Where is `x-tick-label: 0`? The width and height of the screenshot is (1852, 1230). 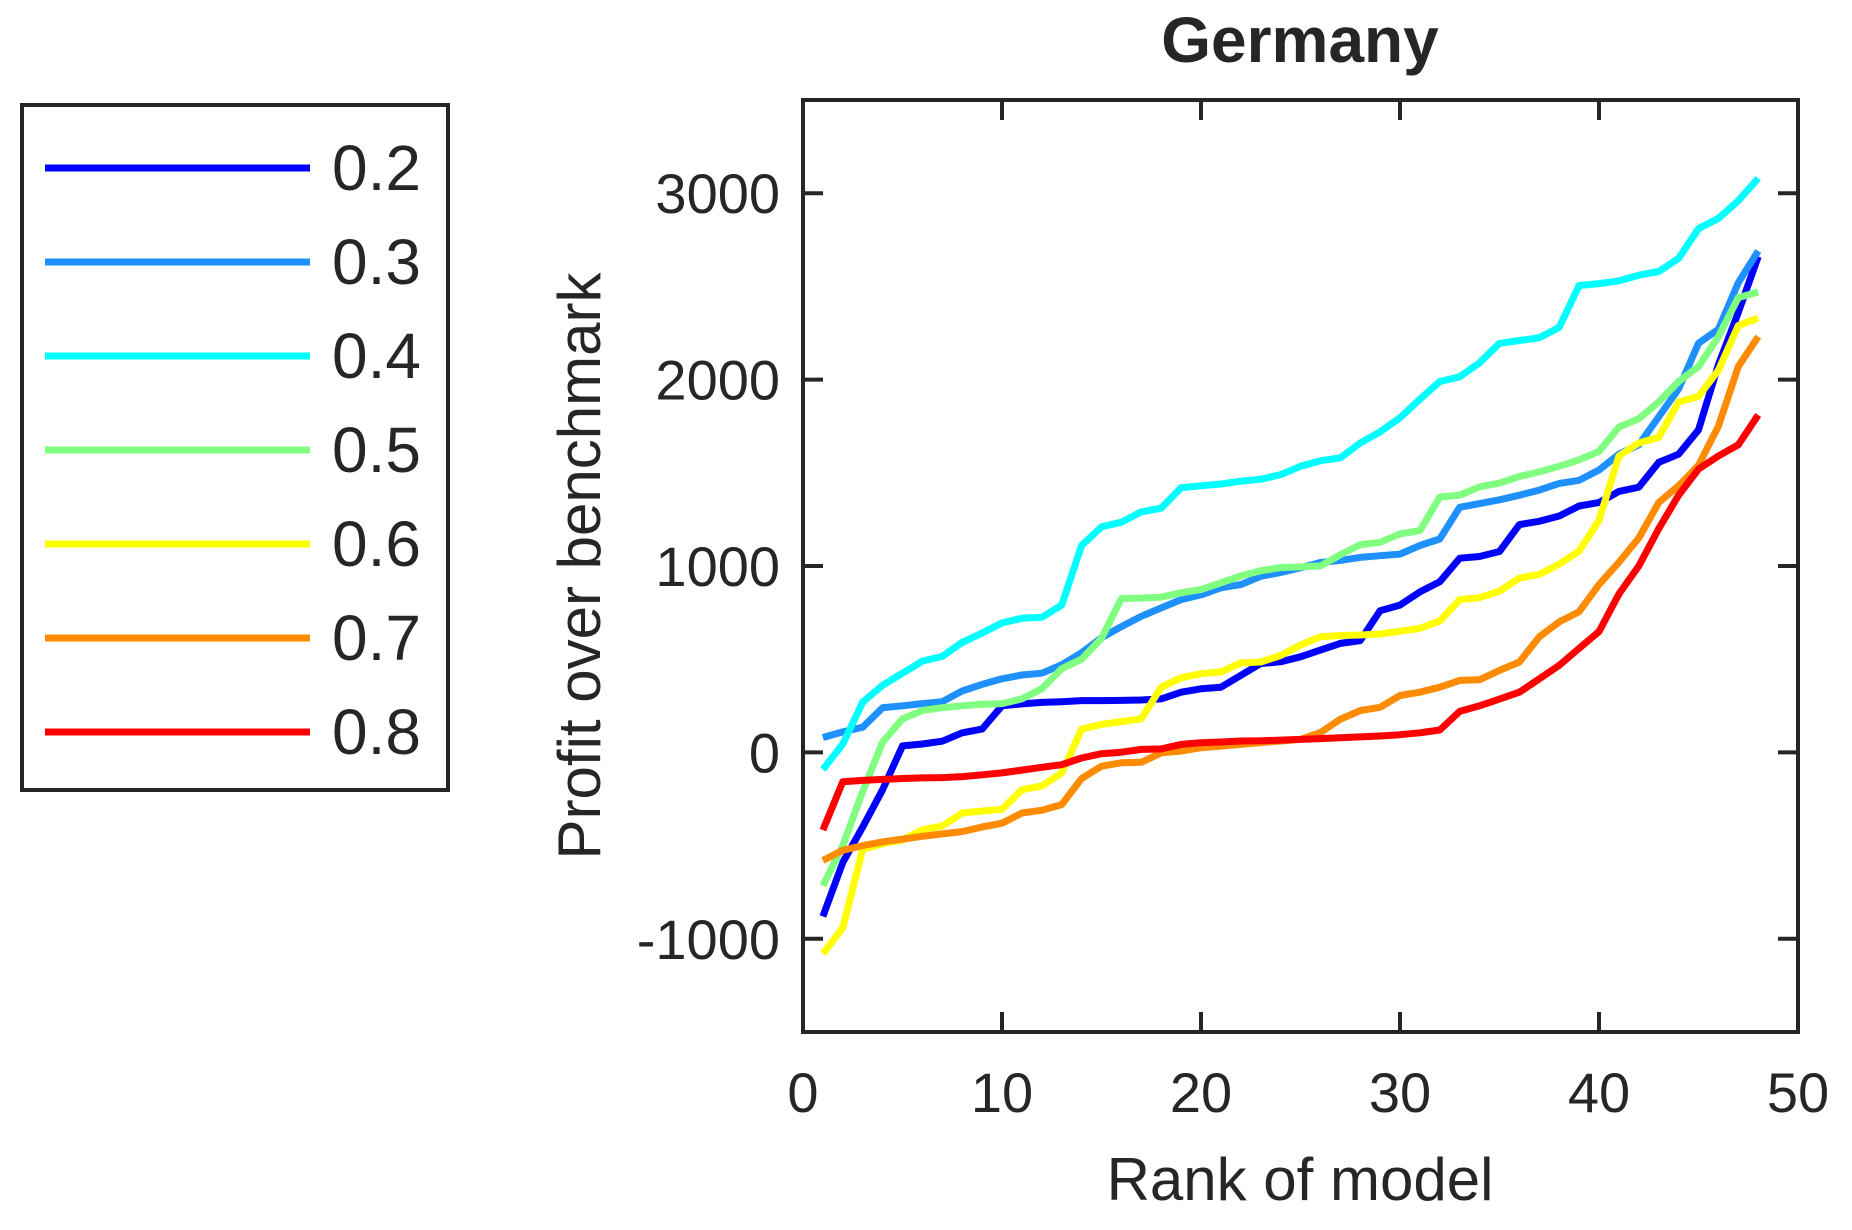 x-tick-label: 0 is located at coordinates (802, 1092).